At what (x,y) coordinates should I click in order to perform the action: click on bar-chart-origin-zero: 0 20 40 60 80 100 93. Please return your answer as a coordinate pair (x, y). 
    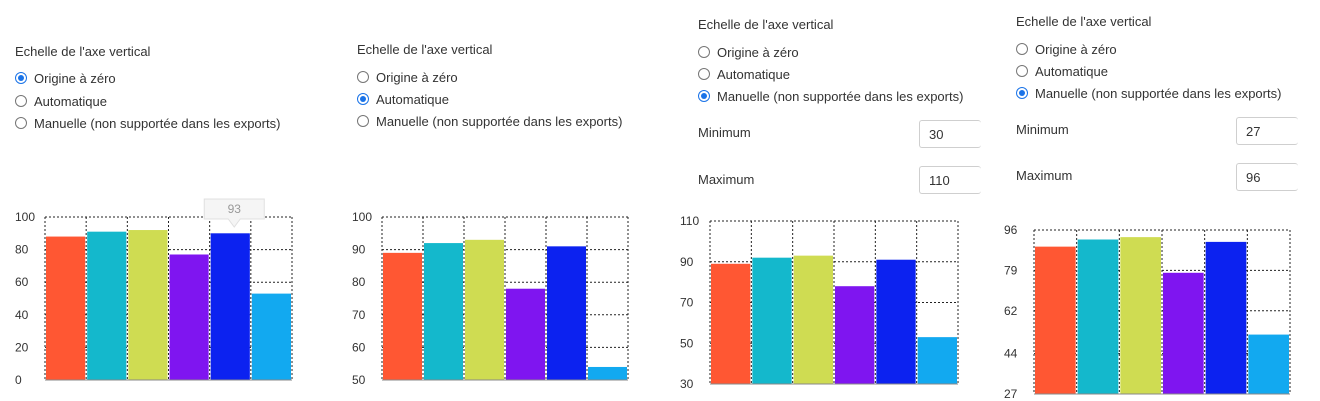
    Looking at the image, I should click on (154, 292).